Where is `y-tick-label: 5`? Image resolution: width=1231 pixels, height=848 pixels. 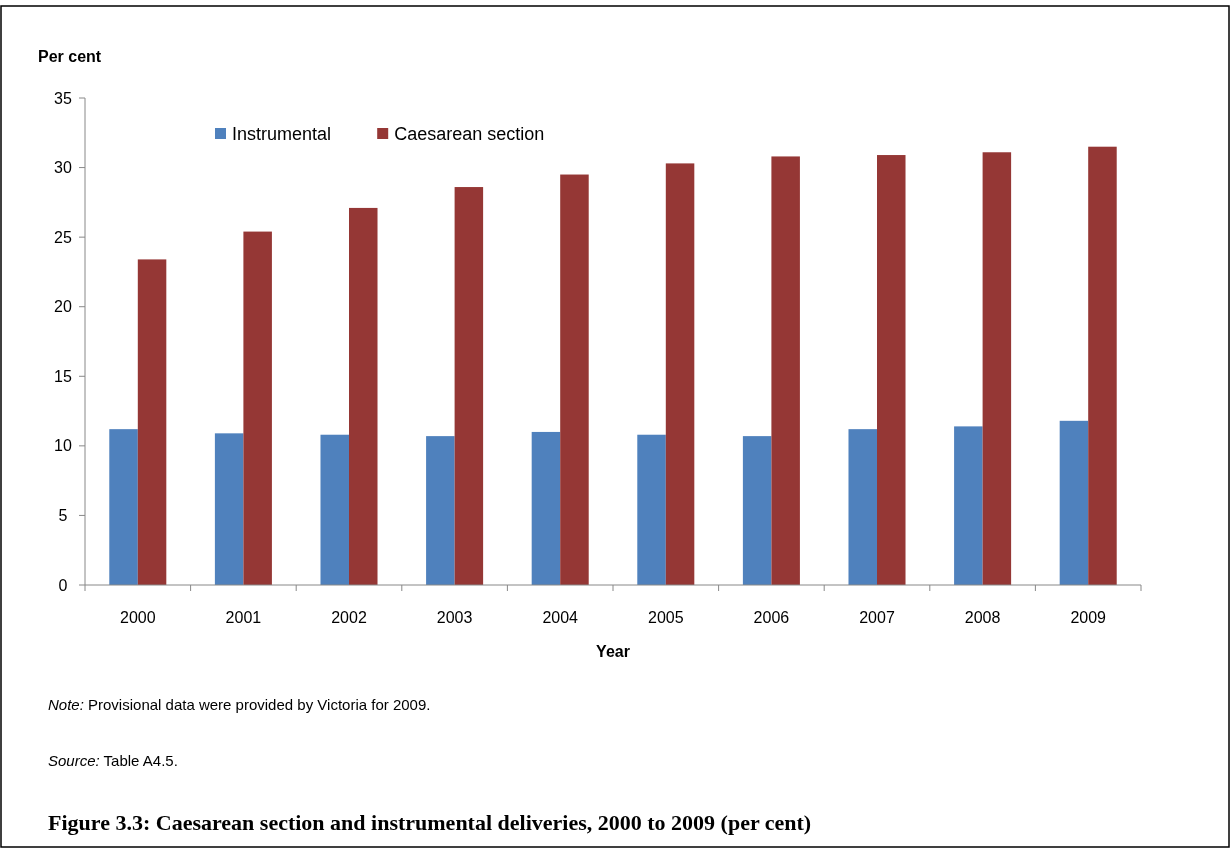 y-tick-label: 5 is located at coordinates (63, 516).